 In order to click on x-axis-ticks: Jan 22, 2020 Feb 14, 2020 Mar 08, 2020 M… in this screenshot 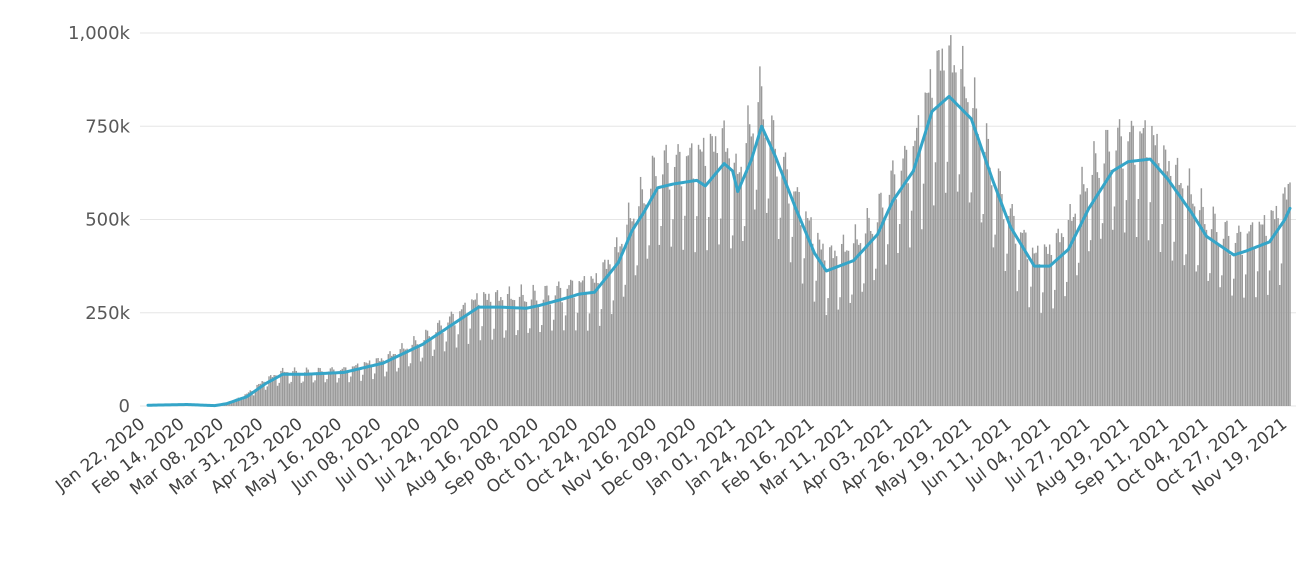, I will do `click(671, 457)`.